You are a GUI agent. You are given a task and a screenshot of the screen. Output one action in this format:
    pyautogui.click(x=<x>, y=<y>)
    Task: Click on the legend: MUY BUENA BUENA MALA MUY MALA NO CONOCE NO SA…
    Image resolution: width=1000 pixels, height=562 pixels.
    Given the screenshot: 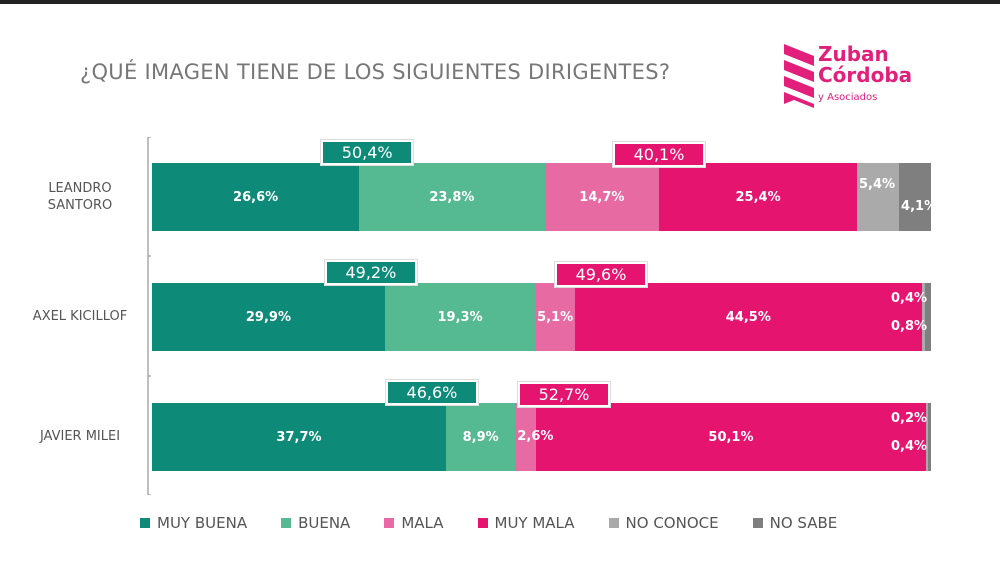 What is the action you would take?
    pyautogui.click(x=505, y=523)
    